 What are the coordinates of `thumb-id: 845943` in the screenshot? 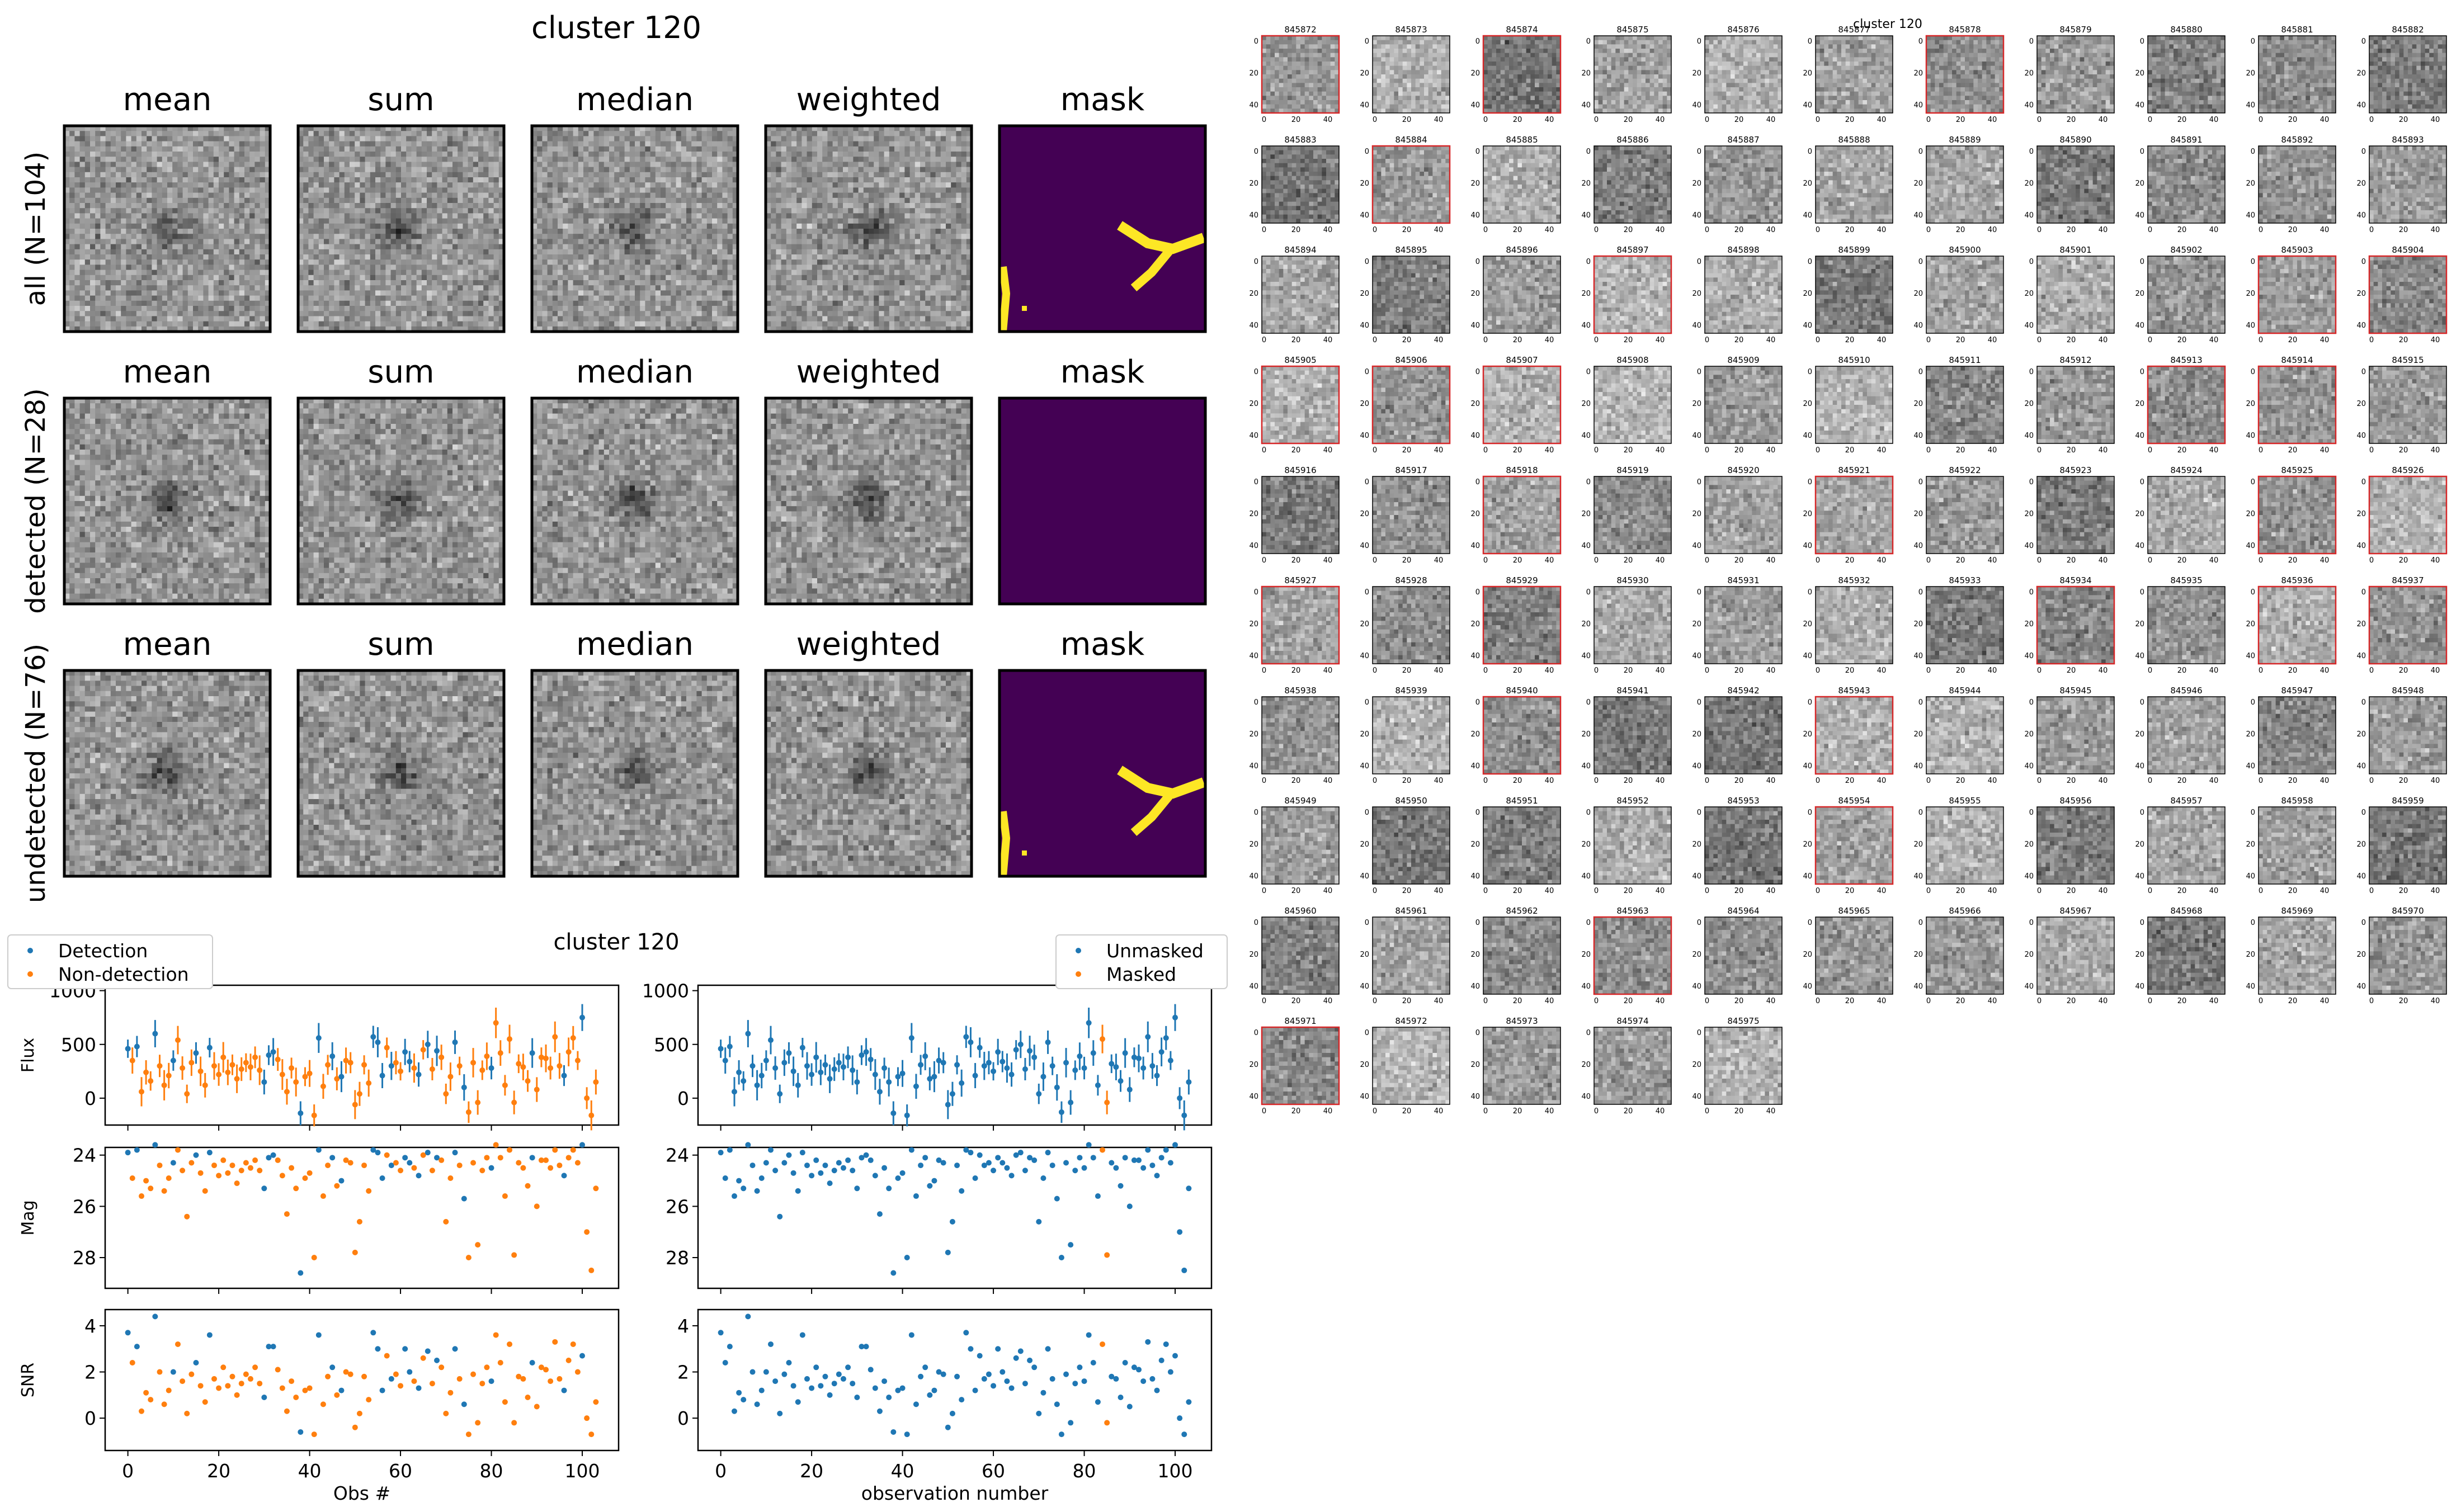 It's located at (1854, 691).